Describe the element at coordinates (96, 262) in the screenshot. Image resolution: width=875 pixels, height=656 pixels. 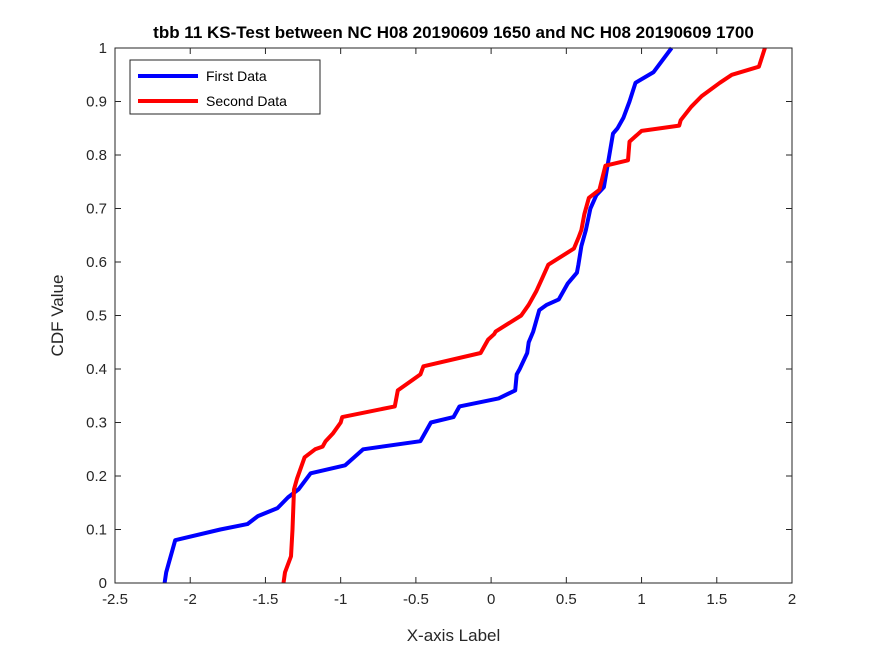
I see `y-tick-label: 0.6` at that location.